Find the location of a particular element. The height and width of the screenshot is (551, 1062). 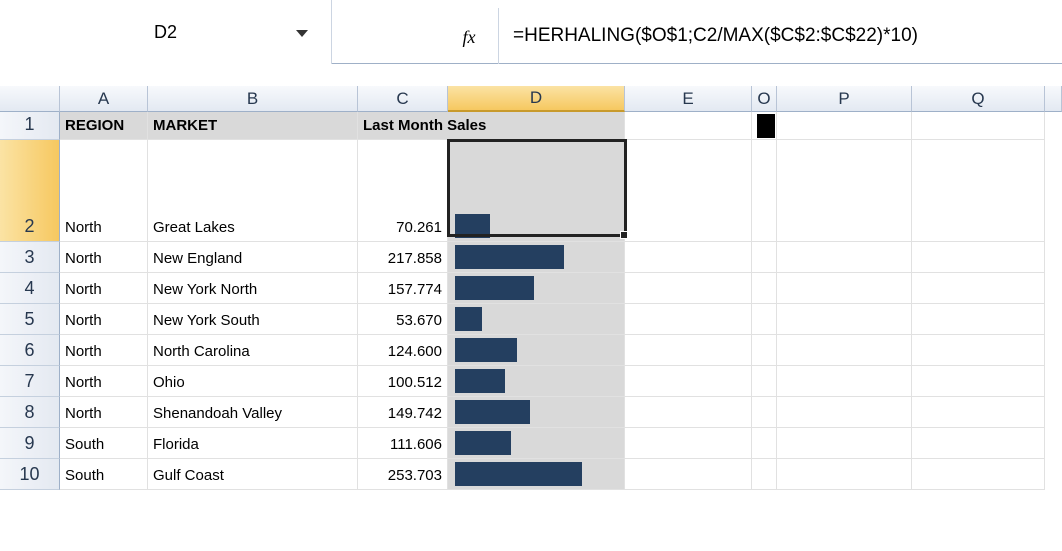

row-header: 8 is located at coordinates (30, 412).